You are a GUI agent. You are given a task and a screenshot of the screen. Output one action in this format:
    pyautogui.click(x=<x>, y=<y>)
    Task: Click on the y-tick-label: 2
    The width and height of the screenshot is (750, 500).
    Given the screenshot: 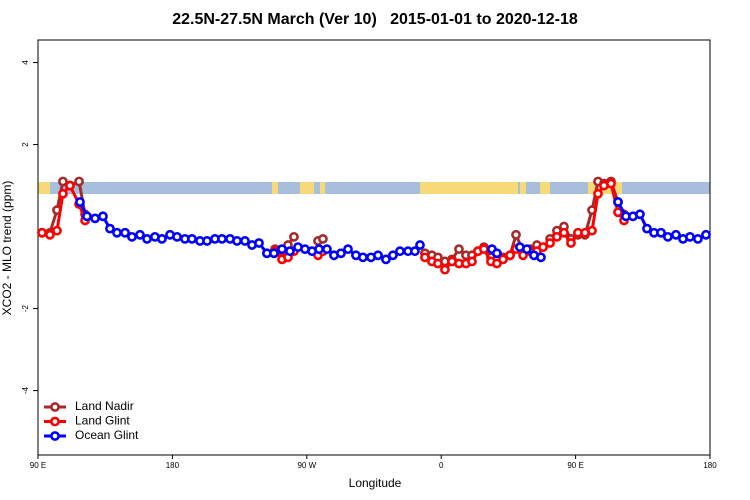 What is the action you would take?
    pyautogui.click(x=25, y=144)
    